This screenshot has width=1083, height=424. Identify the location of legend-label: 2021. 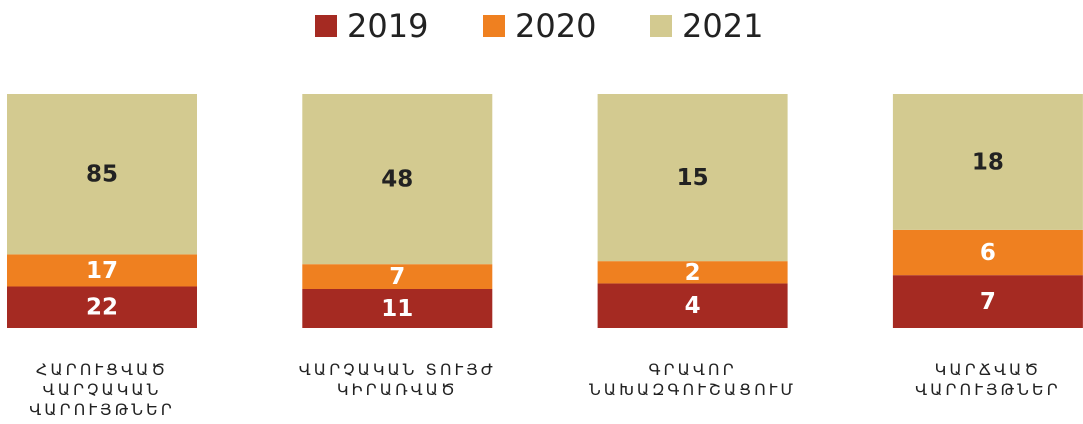
(722, 26).